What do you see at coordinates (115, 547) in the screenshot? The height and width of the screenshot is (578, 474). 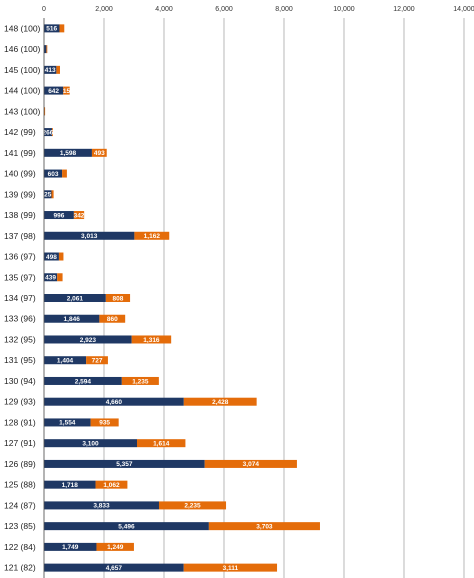 I see `data-label: 1,249` at bounding box center [115, 547].